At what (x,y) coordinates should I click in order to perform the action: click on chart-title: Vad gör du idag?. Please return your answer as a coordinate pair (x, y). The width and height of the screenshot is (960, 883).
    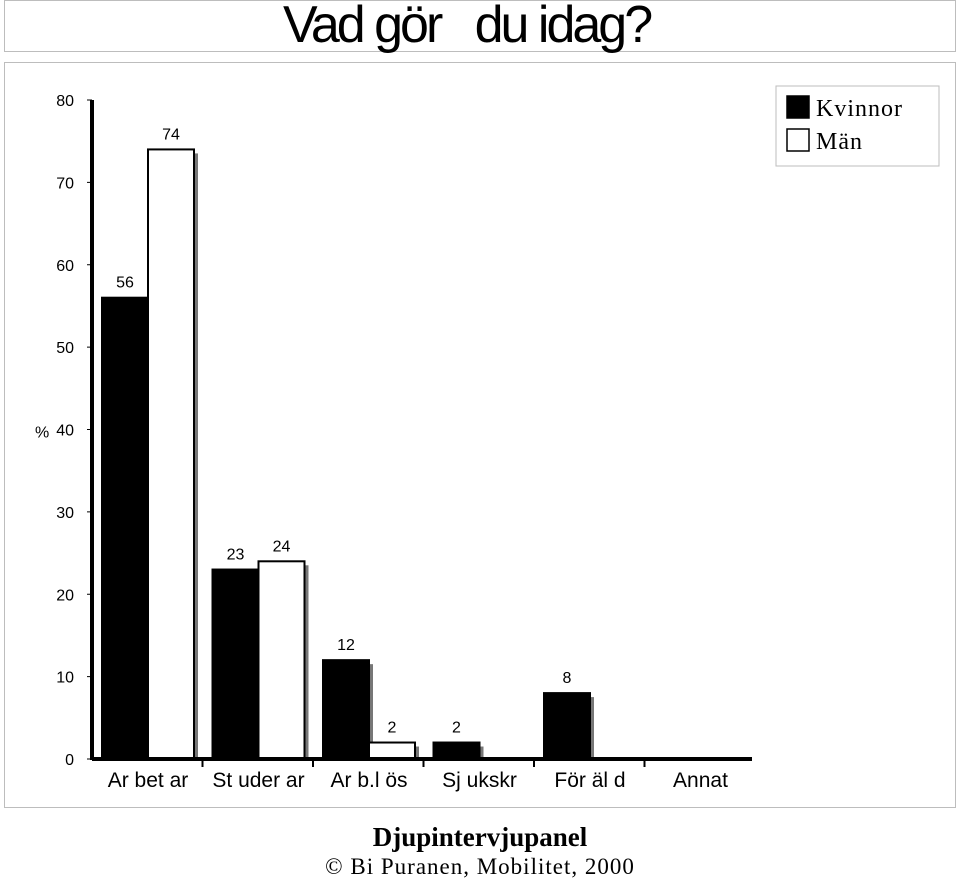
    Looking at the image, I should click on (468, 27).